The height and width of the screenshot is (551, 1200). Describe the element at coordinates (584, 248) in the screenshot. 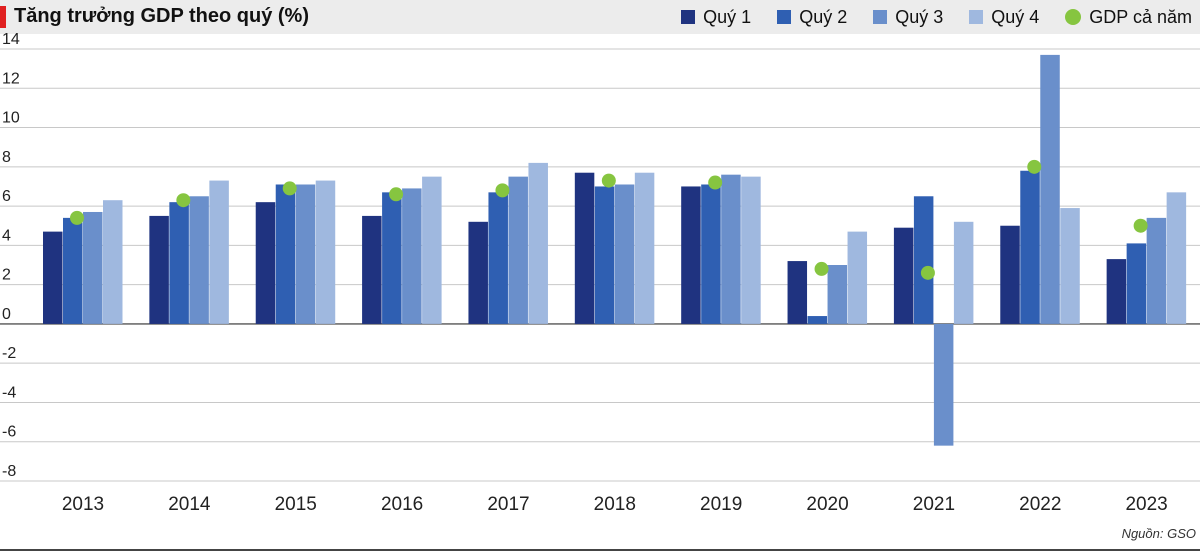

I see `bar-quý-1-2018` at that location.